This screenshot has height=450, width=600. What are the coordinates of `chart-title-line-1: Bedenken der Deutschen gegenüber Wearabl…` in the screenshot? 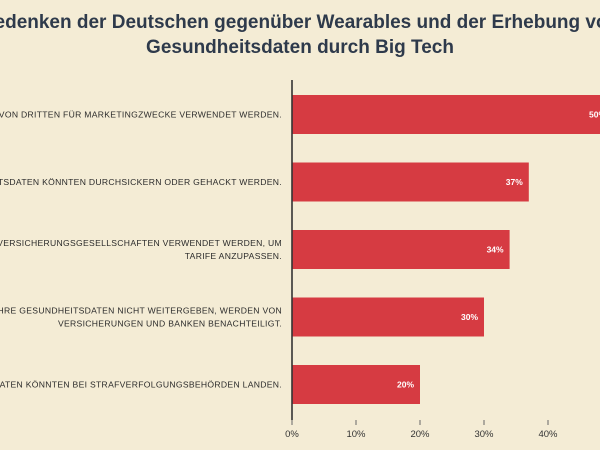 It's located at (300, 22).